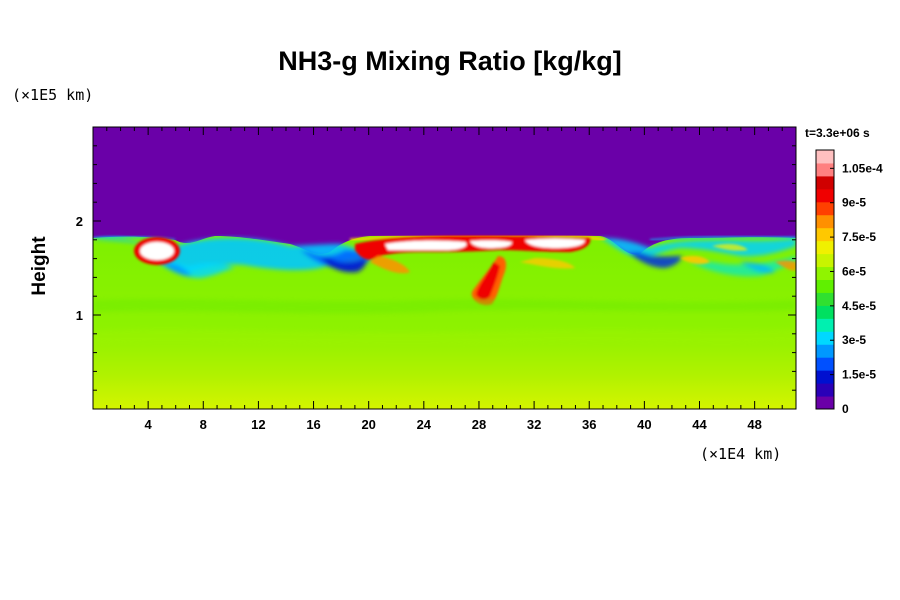 The width and height of the screenshot is (900, 600). Describe the element at coordinates (534, 424) in the screenshot. I see `x-tick-label: 32` at that location.